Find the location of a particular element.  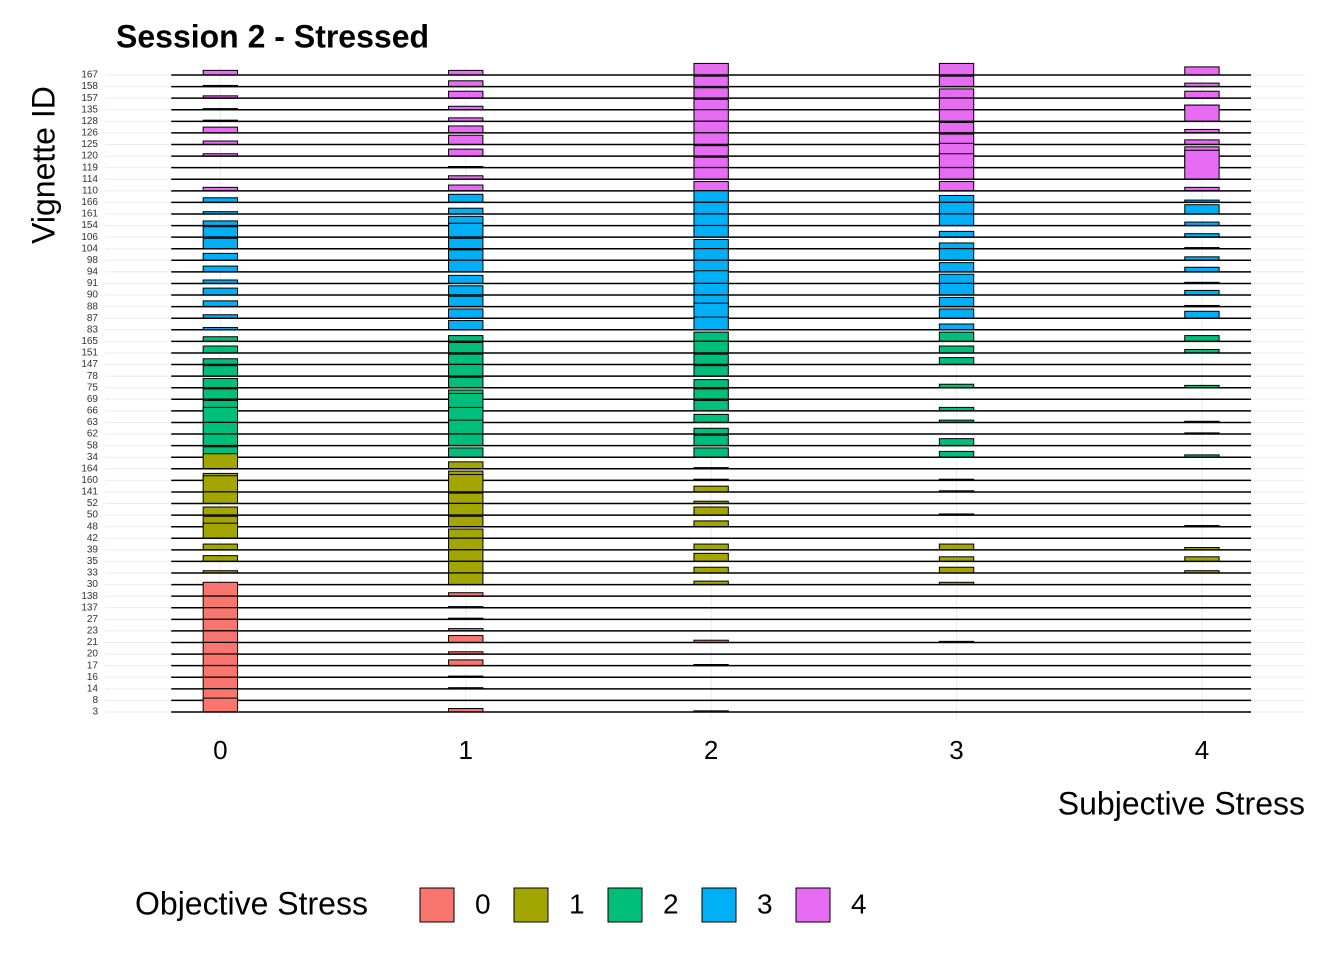

y-tick-label: 78 is located at coordinates (93, 376).